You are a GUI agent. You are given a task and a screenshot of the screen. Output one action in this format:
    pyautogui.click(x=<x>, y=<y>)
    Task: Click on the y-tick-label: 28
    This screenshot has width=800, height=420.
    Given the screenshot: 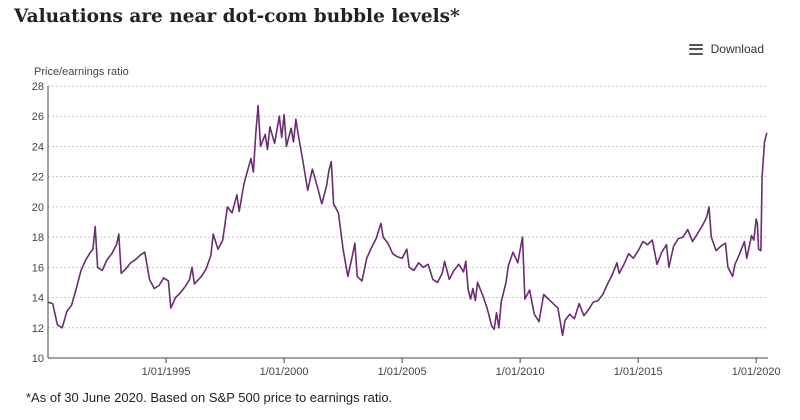 What is the action you would take?
    pyautogui.click(x=38, y=87)
    